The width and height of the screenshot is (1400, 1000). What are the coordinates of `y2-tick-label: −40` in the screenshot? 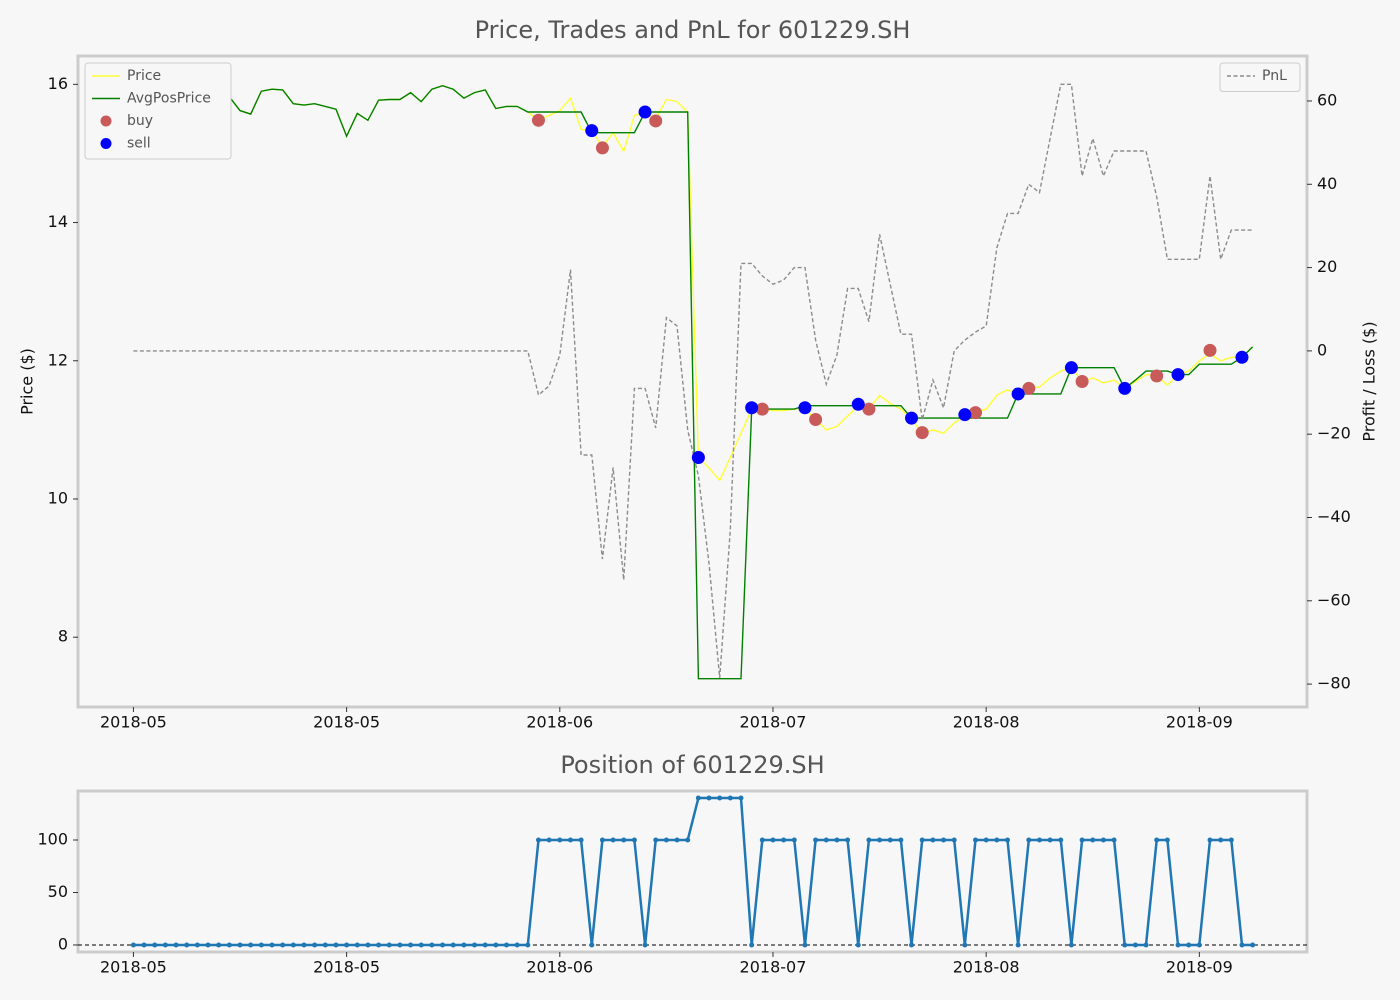 It's located at (1334, 516).